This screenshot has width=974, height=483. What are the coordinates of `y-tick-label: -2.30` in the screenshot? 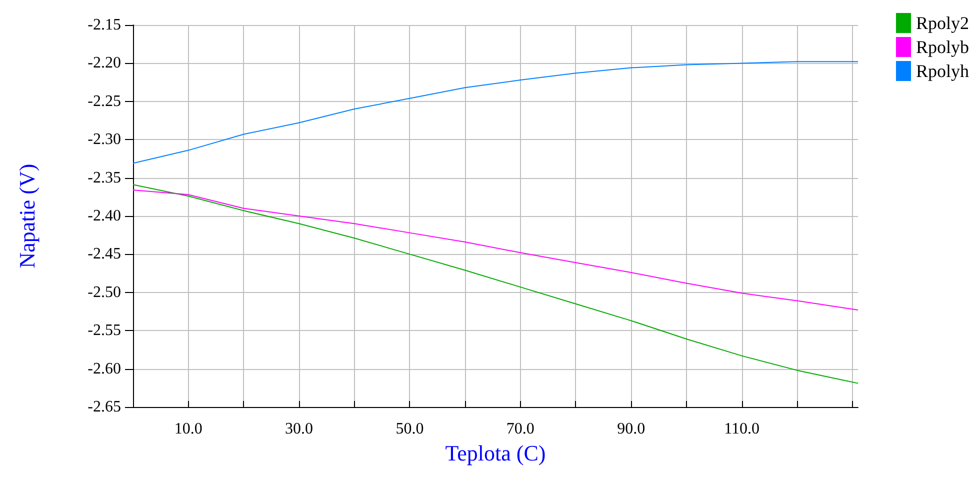 It's located at (104, 139).